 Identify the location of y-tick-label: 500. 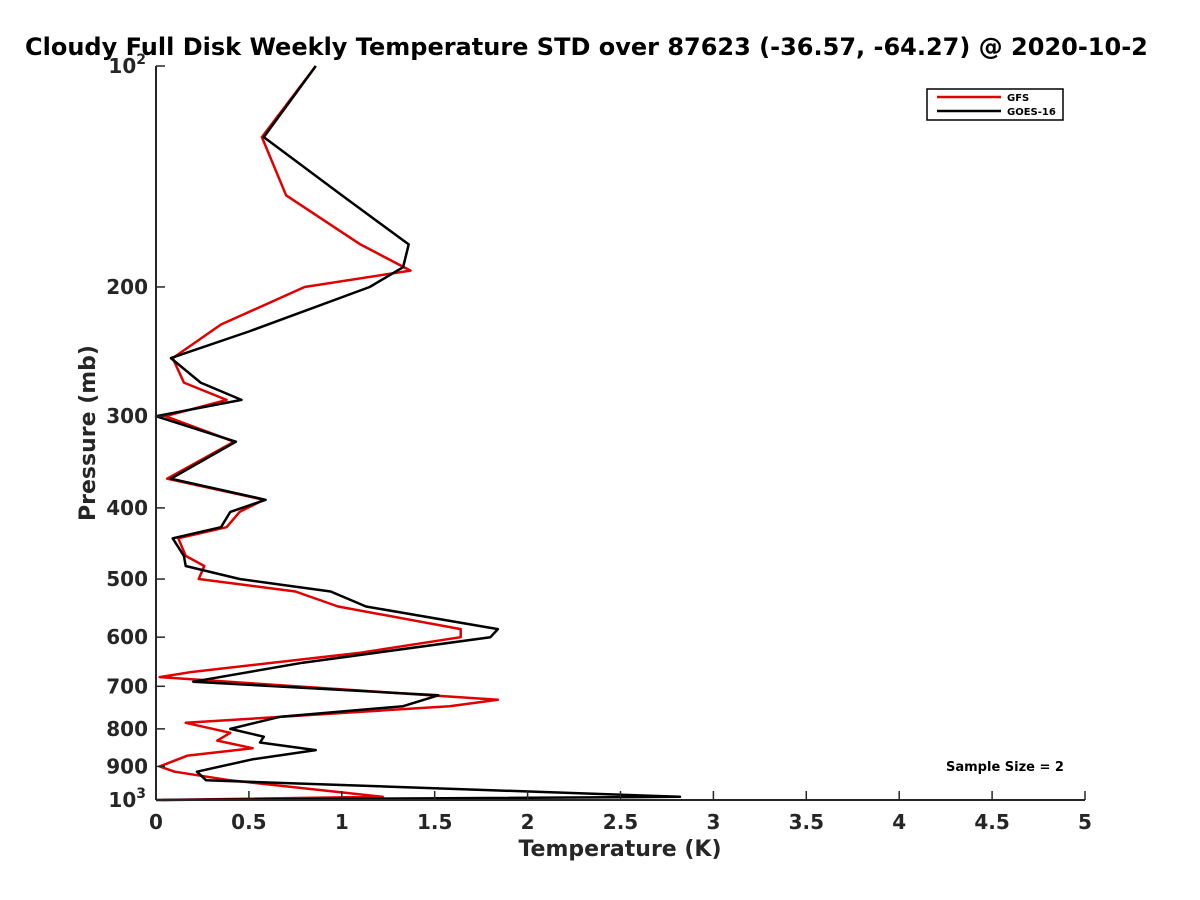
(127, 579).